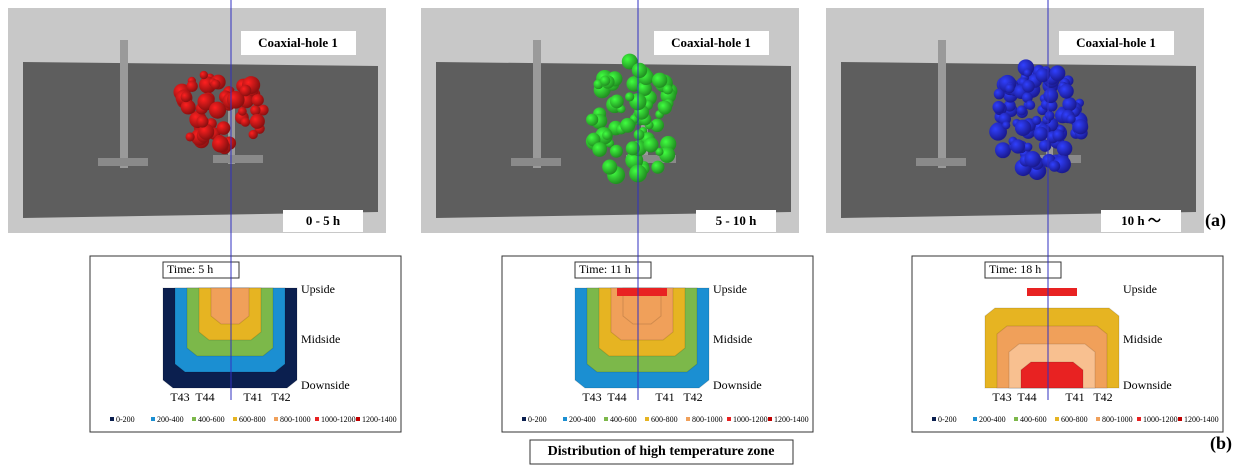 This screenshot has width=1245, height=466. Describe the element at coordinates (1142, 339) in the screenshot. I see `position-label: Midside` at that location.